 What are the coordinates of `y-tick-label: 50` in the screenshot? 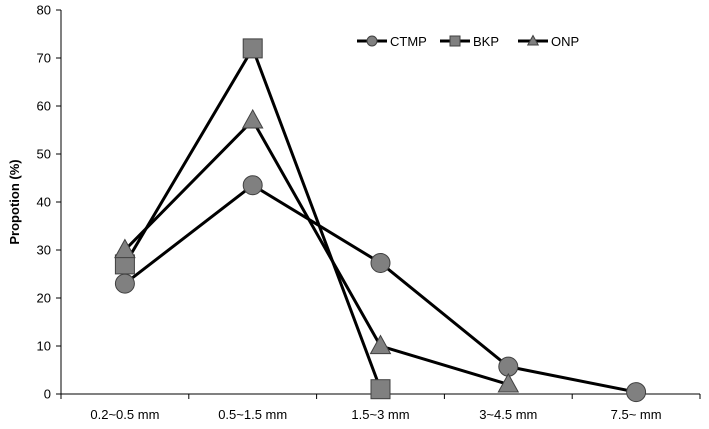 It's located at (44, 154).